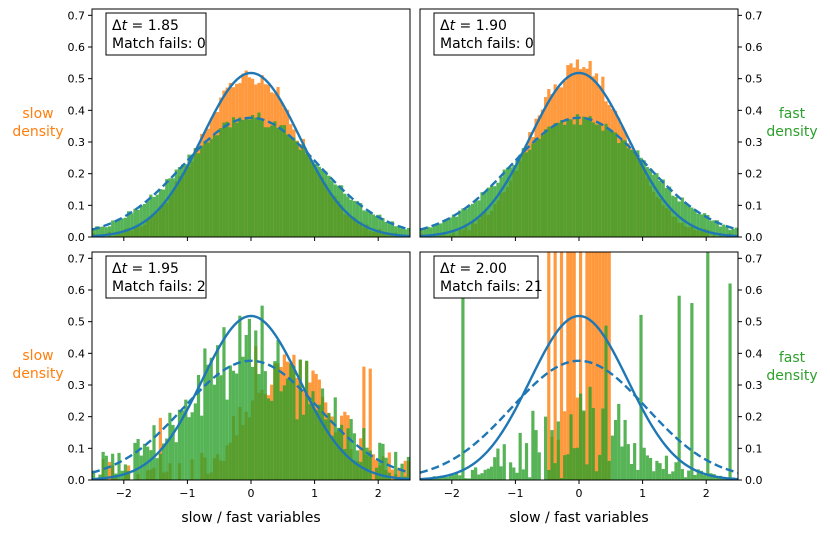 Image resolution: width=830 pixels, height=534 pixels. What do you see at coordinates (579, 493) in the screenshot?
I see `x-tick-label: 0` at bounding box center [579, 493].